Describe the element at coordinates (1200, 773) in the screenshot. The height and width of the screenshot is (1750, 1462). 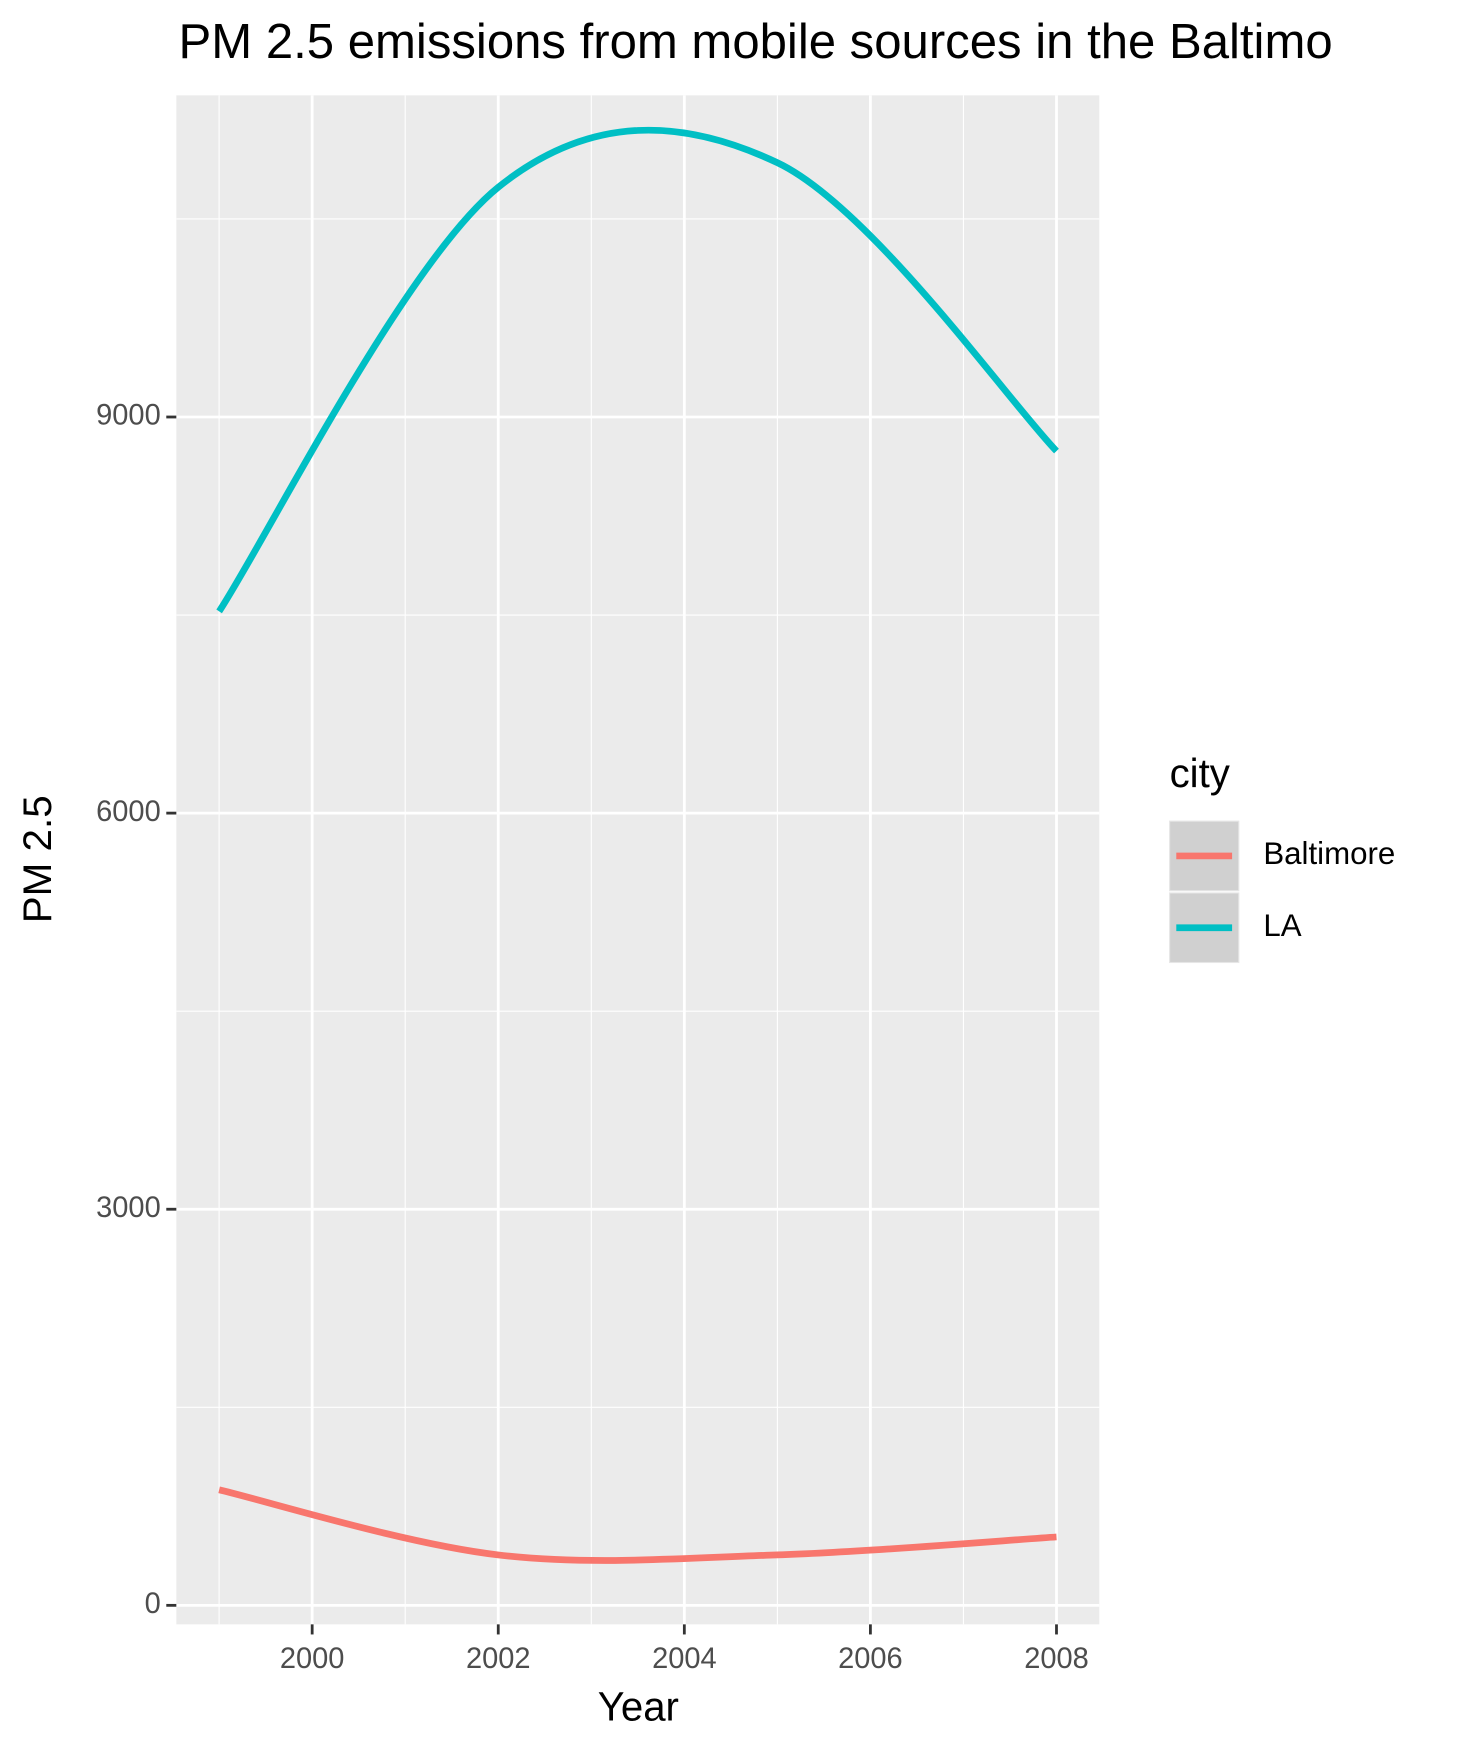
I see `legend-title: city` at that location.